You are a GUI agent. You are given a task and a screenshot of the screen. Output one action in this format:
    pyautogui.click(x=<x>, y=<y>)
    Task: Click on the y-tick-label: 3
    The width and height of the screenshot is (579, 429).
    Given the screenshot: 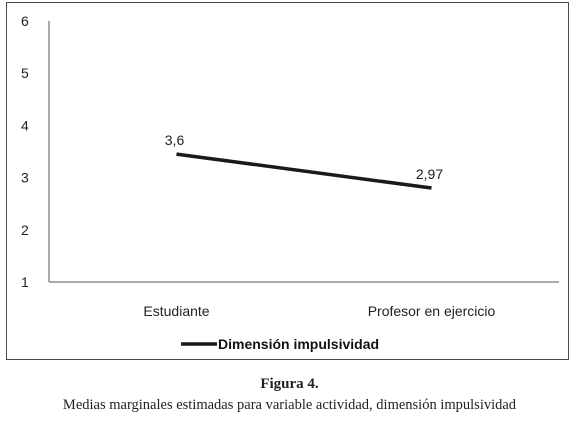 What is the action you would take?
    pyautogui.click(x=25, y=178)
    